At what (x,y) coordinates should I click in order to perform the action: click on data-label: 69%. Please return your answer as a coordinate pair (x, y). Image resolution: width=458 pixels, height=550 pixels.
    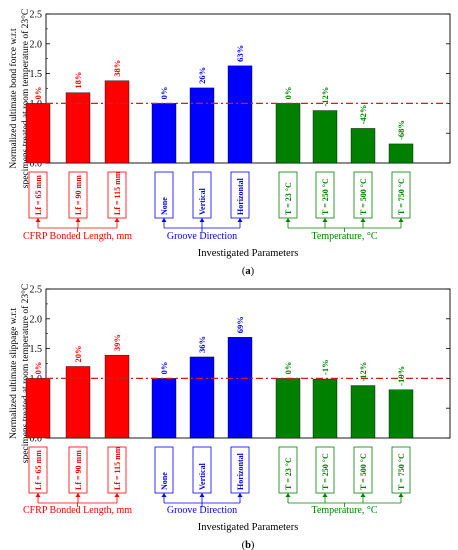
    Looking at the image, I should click on (240, 324).